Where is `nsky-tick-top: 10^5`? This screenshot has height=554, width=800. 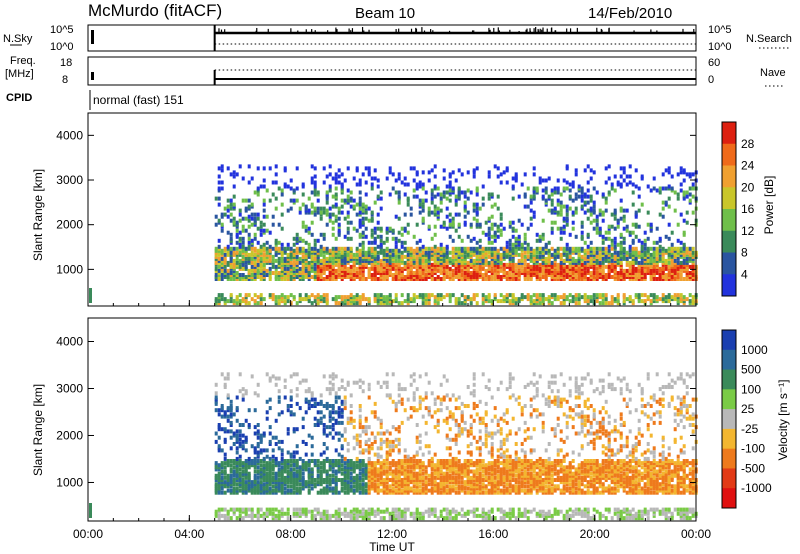
nsky-tick-top: 10^5 is located at coordinates (62, 30).